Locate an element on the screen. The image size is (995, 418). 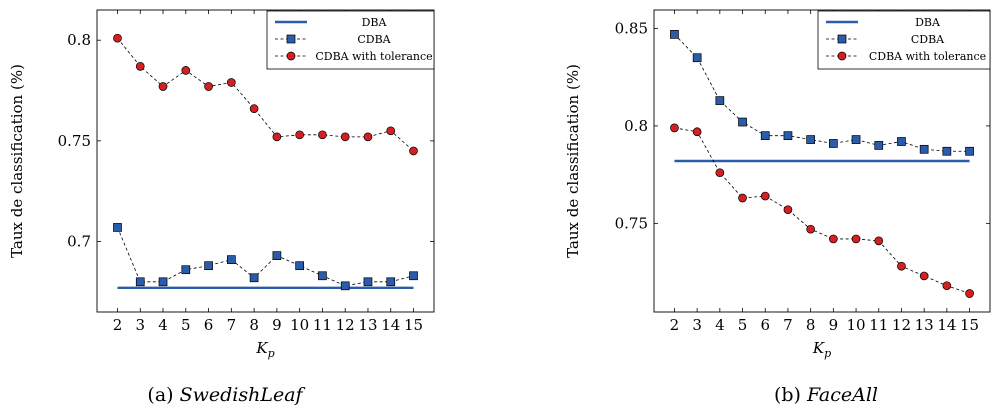
legend-box is located at coordinates (904, 40).